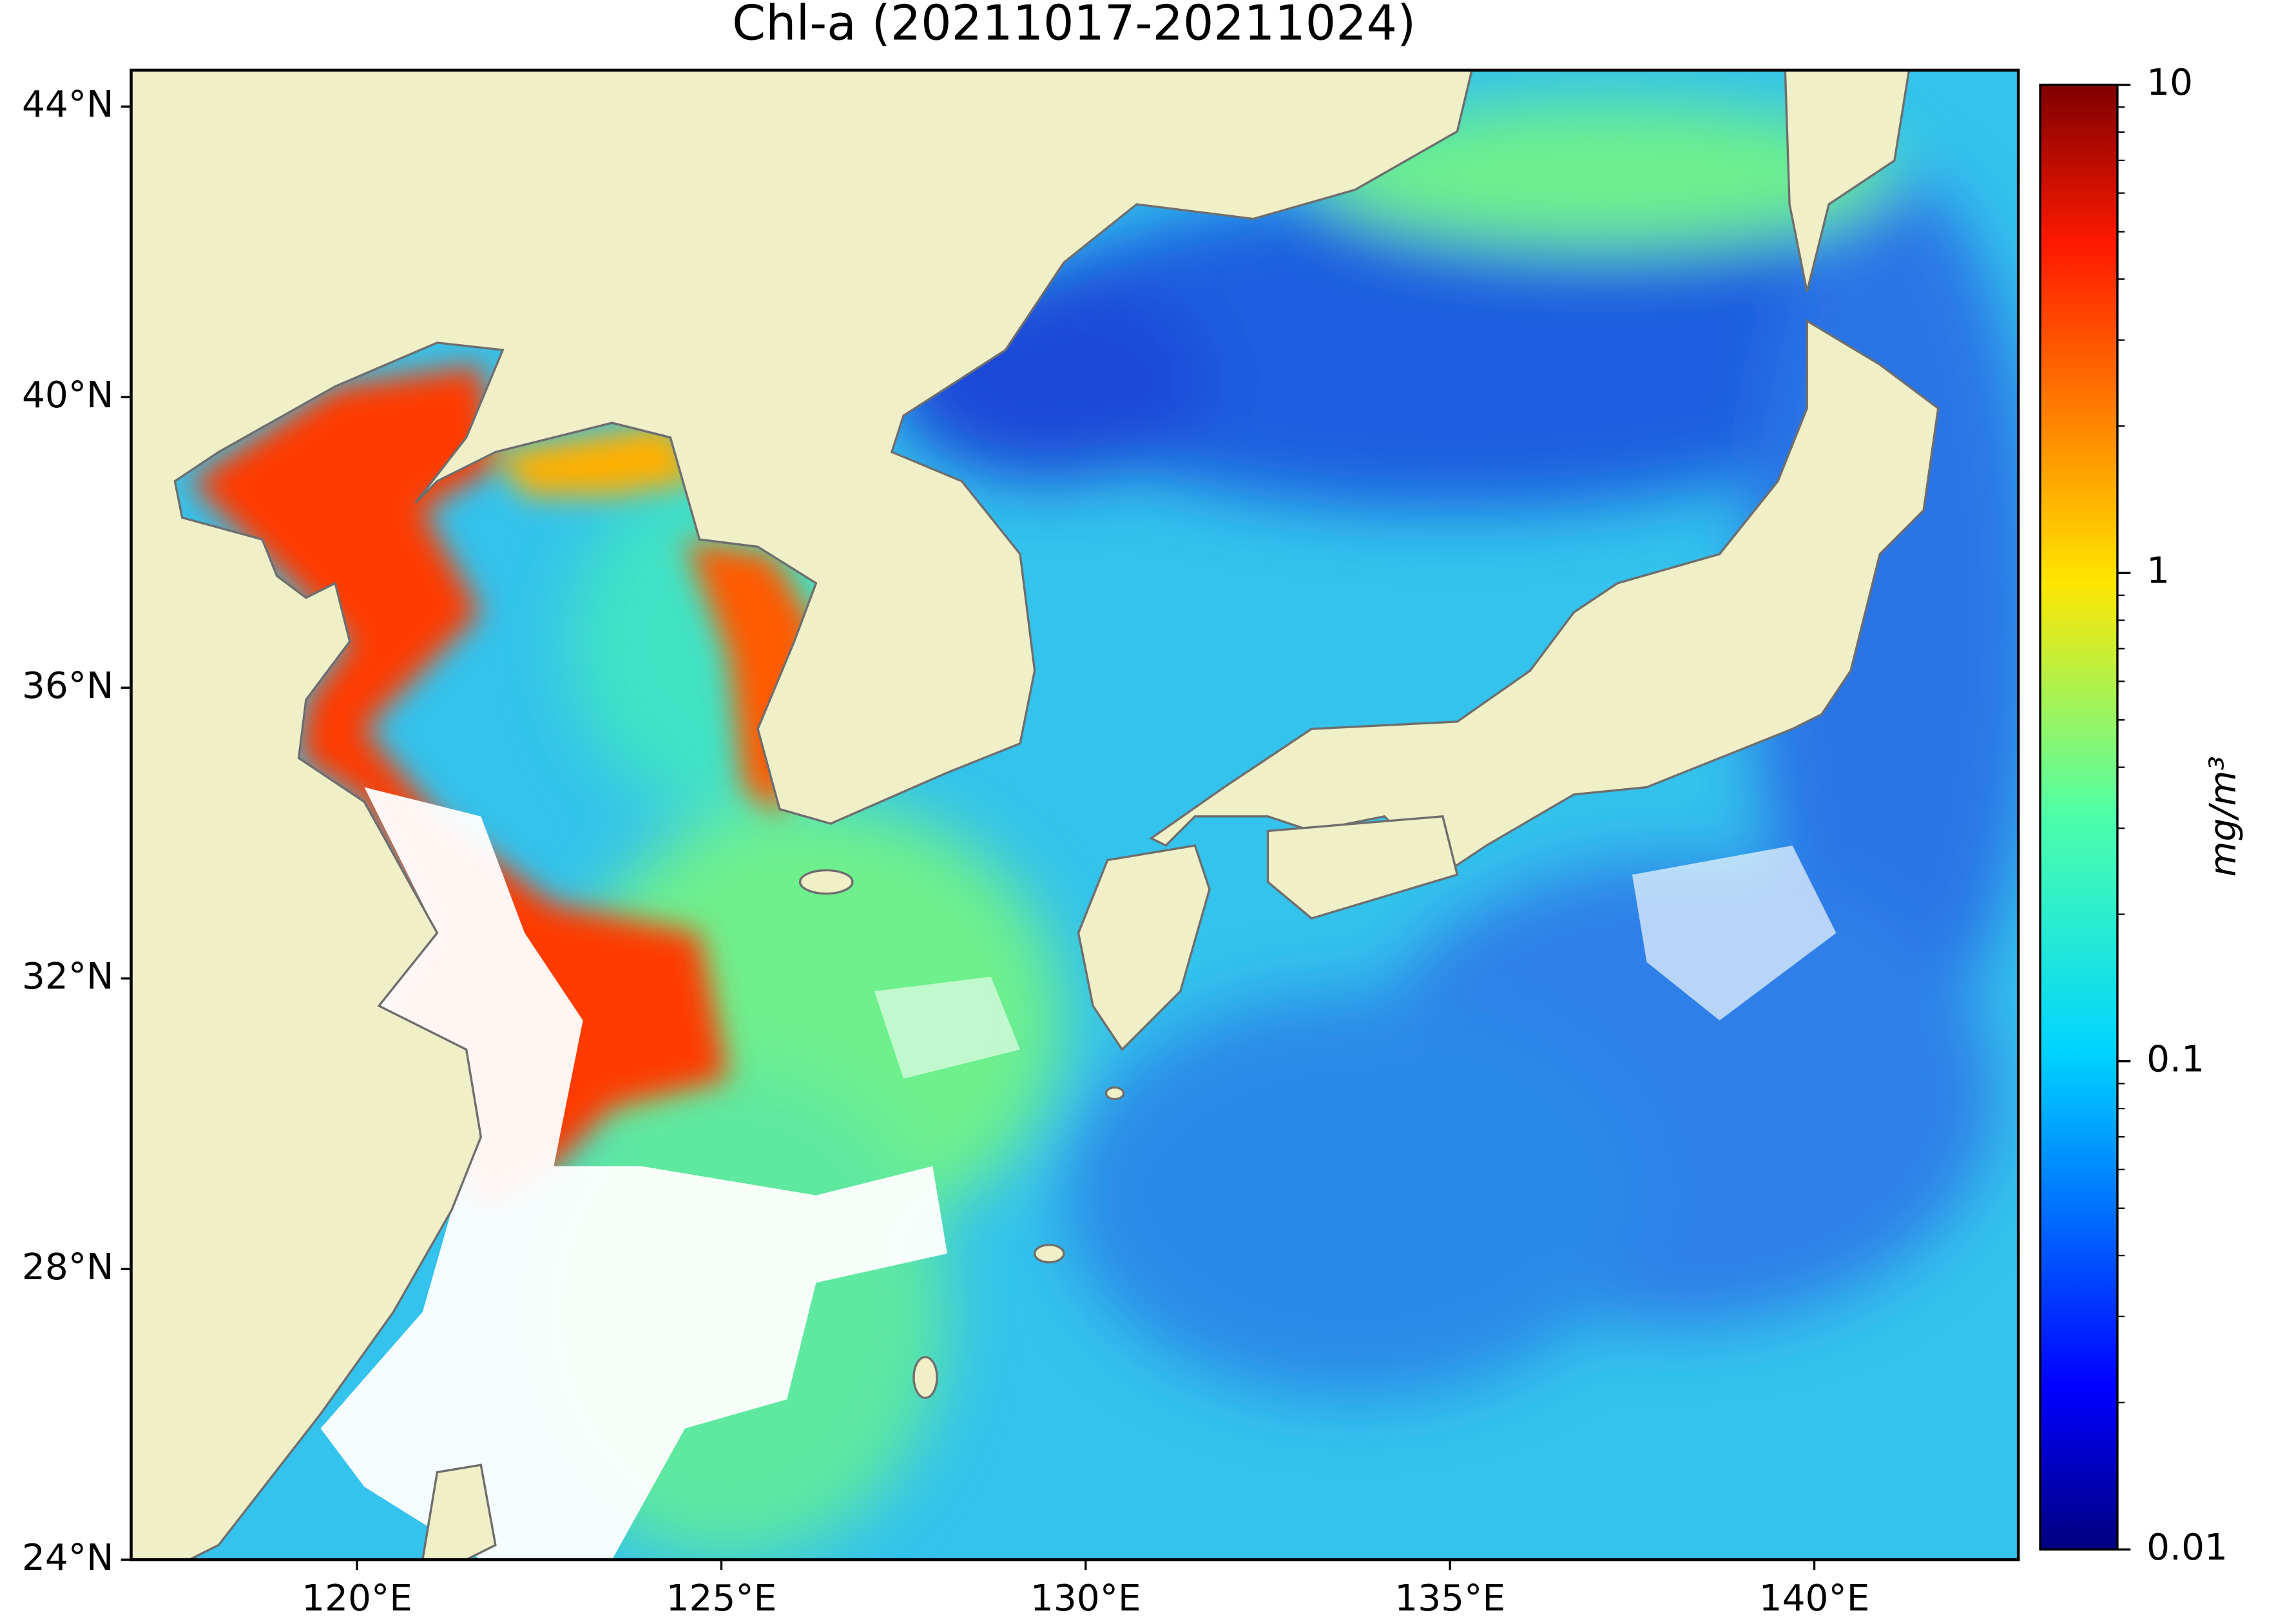  What do you see at coordinates (2158, 571) in the screenshot?
I see `colorbar-tick-label: 1` at bounding box center [2158, 571].